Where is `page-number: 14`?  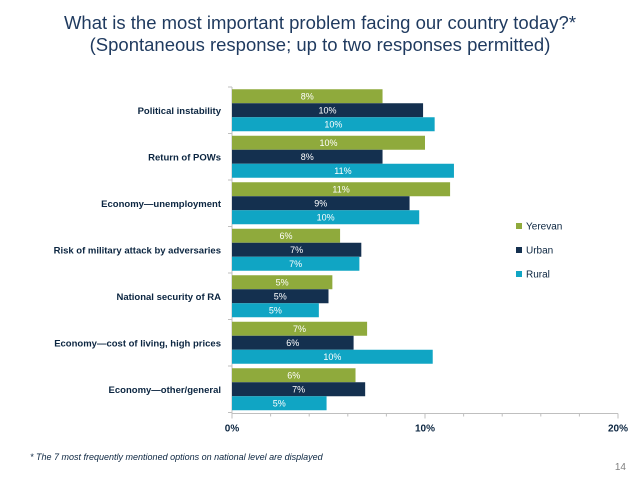 page-number: 14 is located at coordinates (620, 467).